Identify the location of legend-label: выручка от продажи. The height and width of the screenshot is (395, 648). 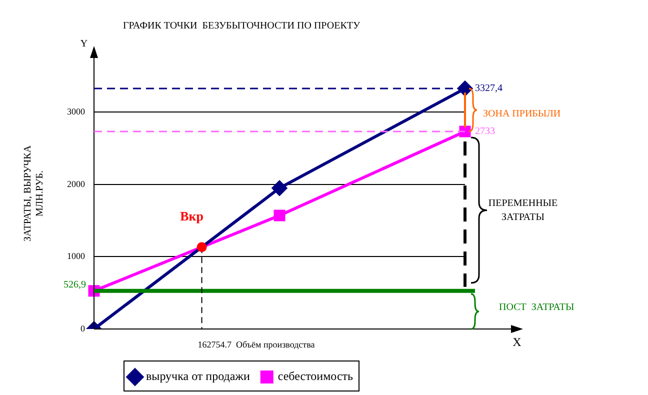
(198, 376).